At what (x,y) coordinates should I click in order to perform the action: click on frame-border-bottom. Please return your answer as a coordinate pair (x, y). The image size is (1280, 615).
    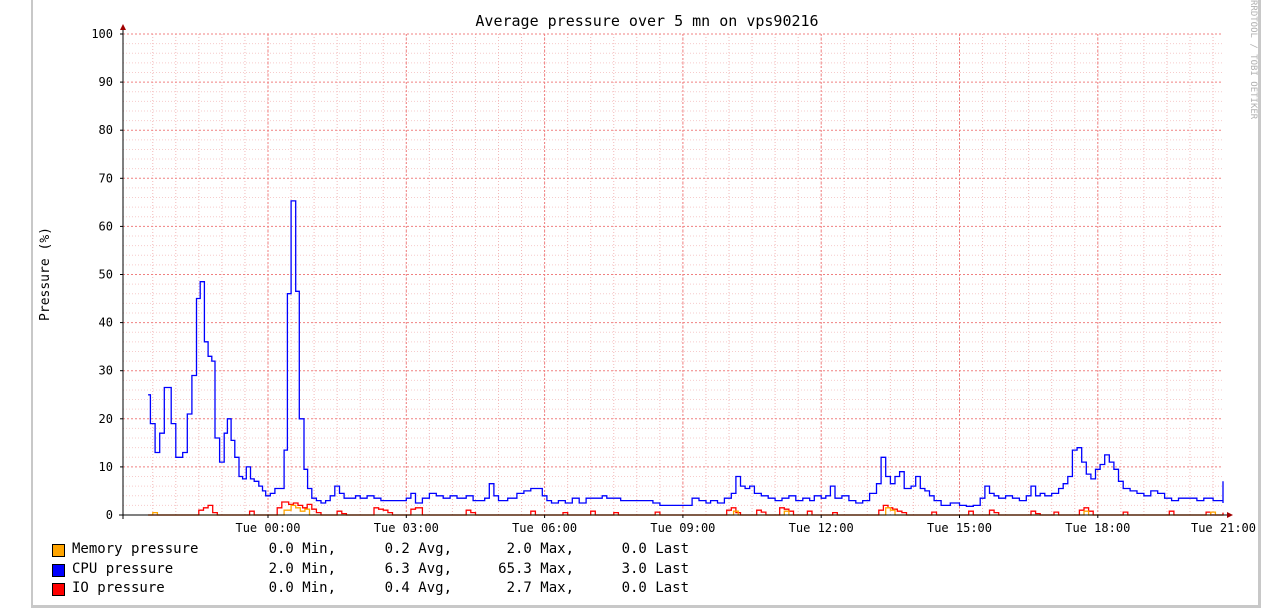
    Looking at the image, I should click on (646, 606).